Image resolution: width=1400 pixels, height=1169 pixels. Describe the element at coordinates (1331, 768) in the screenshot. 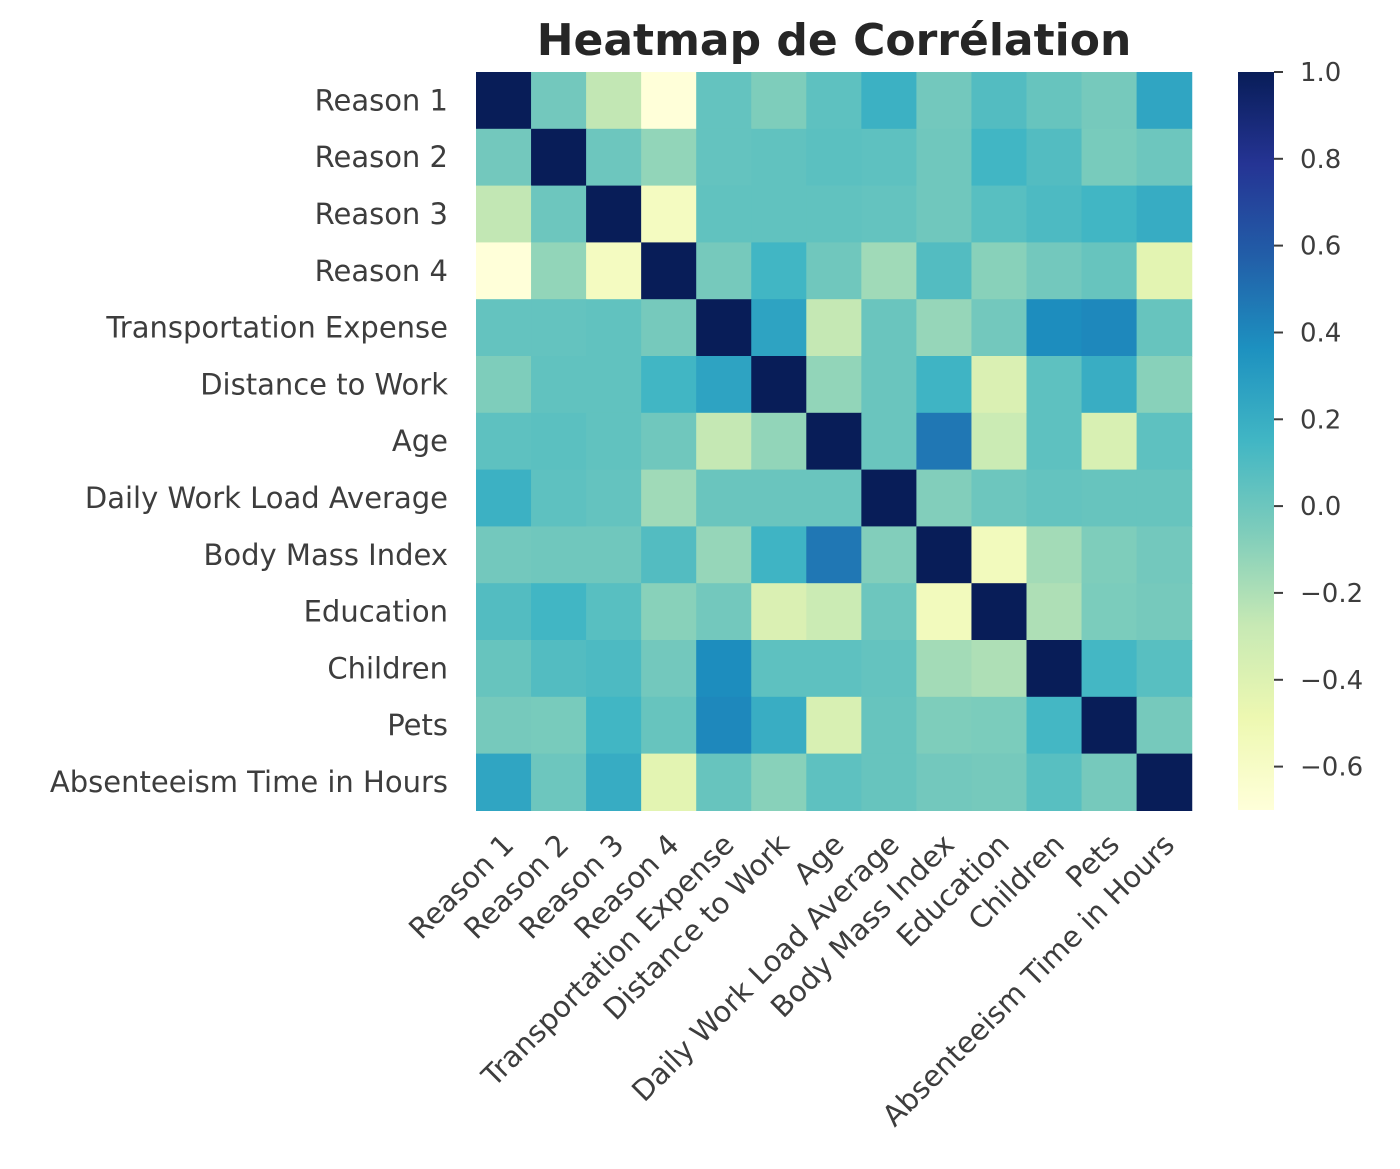

I see `colorbar-tick-label: −0.6` at that location.